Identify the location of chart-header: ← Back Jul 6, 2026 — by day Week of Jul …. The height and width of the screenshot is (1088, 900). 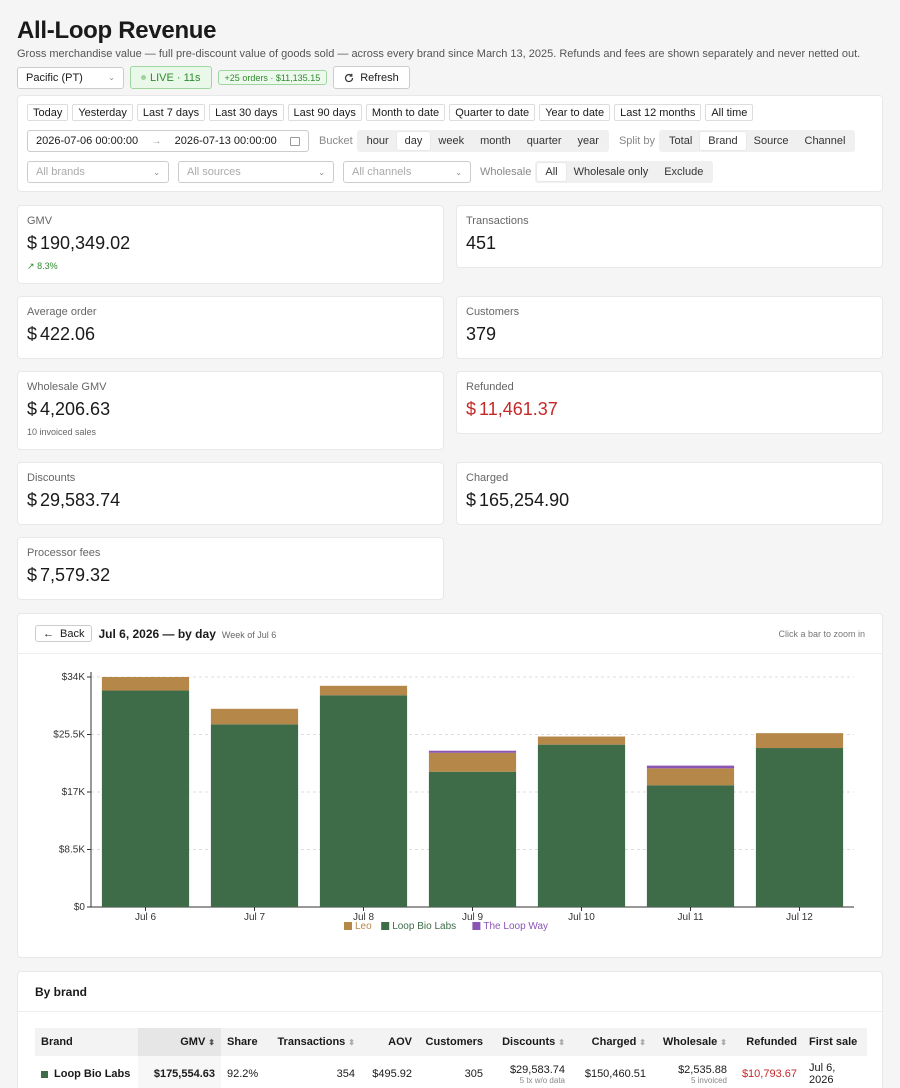
(450, 634).